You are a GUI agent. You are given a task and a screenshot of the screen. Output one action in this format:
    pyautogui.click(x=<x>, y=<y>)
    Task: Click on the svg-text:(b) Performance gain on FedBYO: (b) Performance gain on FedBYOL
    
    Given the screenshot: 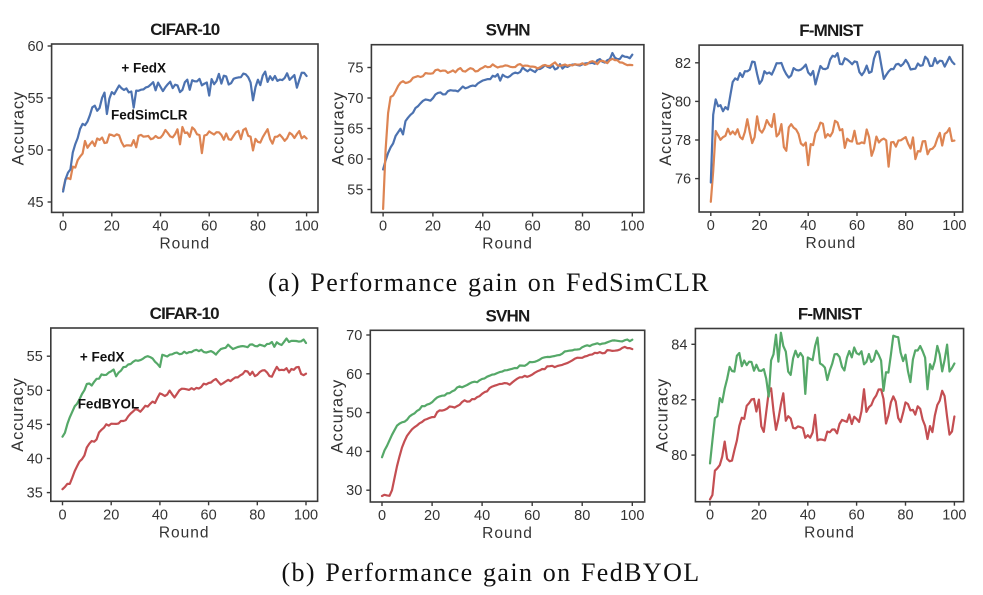 What is the action you would take?
    pyautogui.click(x=490, y=572)
    